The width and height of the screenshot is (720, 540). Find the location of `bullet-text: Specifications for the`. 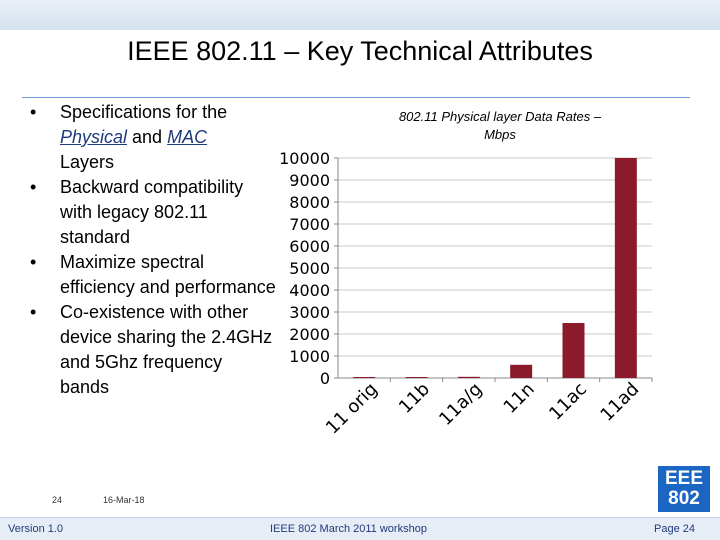

bullet-text: Specifications for the is located at coordinates (144, 112).